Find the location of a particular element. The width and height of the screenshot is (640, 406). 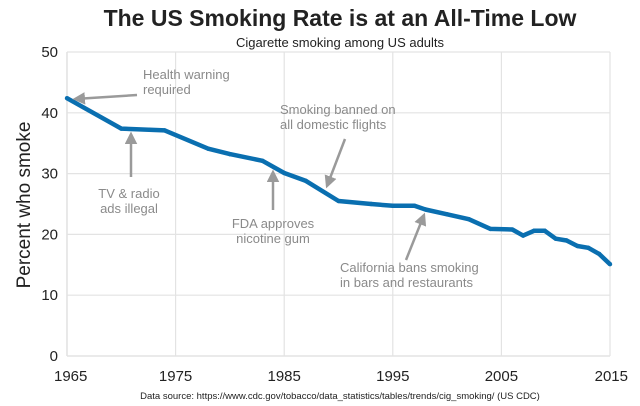

x-tick-label: 2005 is located at coordinates (501, 376).